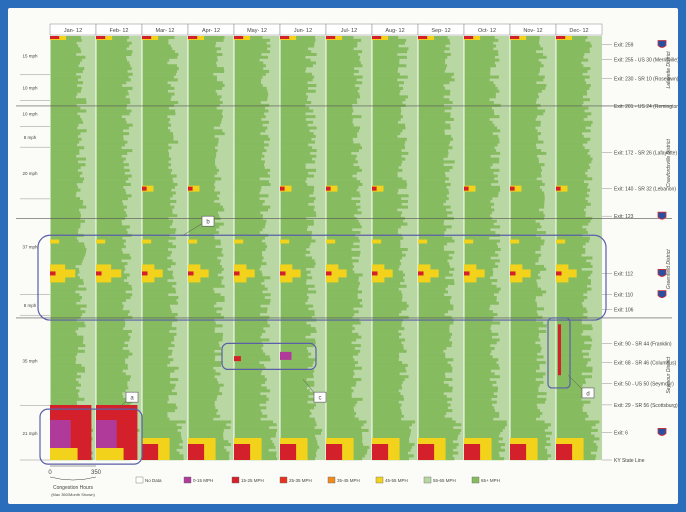 This screenshot has width=686, height=512. I want to click on x-axis-title: Congestion Hours, so click(73, 488).